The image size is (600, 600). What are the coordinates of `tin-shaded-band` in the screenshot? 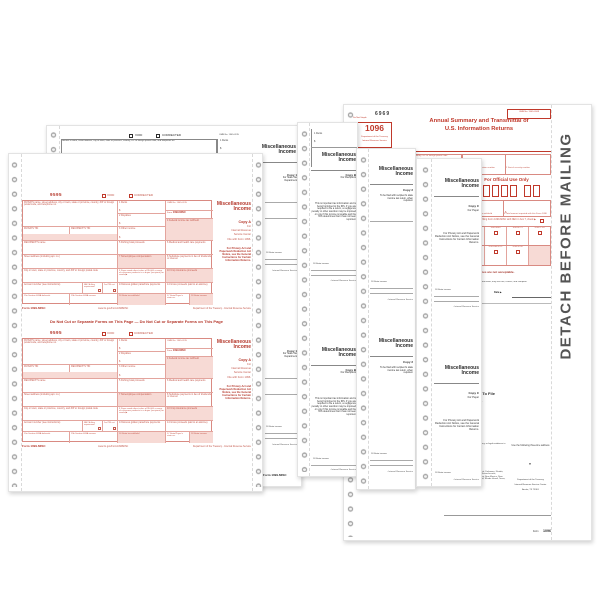 It's located at (70, 237).